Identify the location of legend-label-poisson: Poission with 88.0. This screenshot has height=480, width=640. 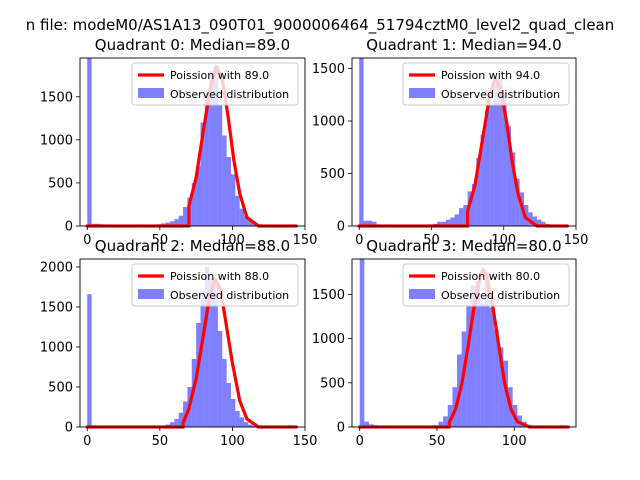
(219, 276).